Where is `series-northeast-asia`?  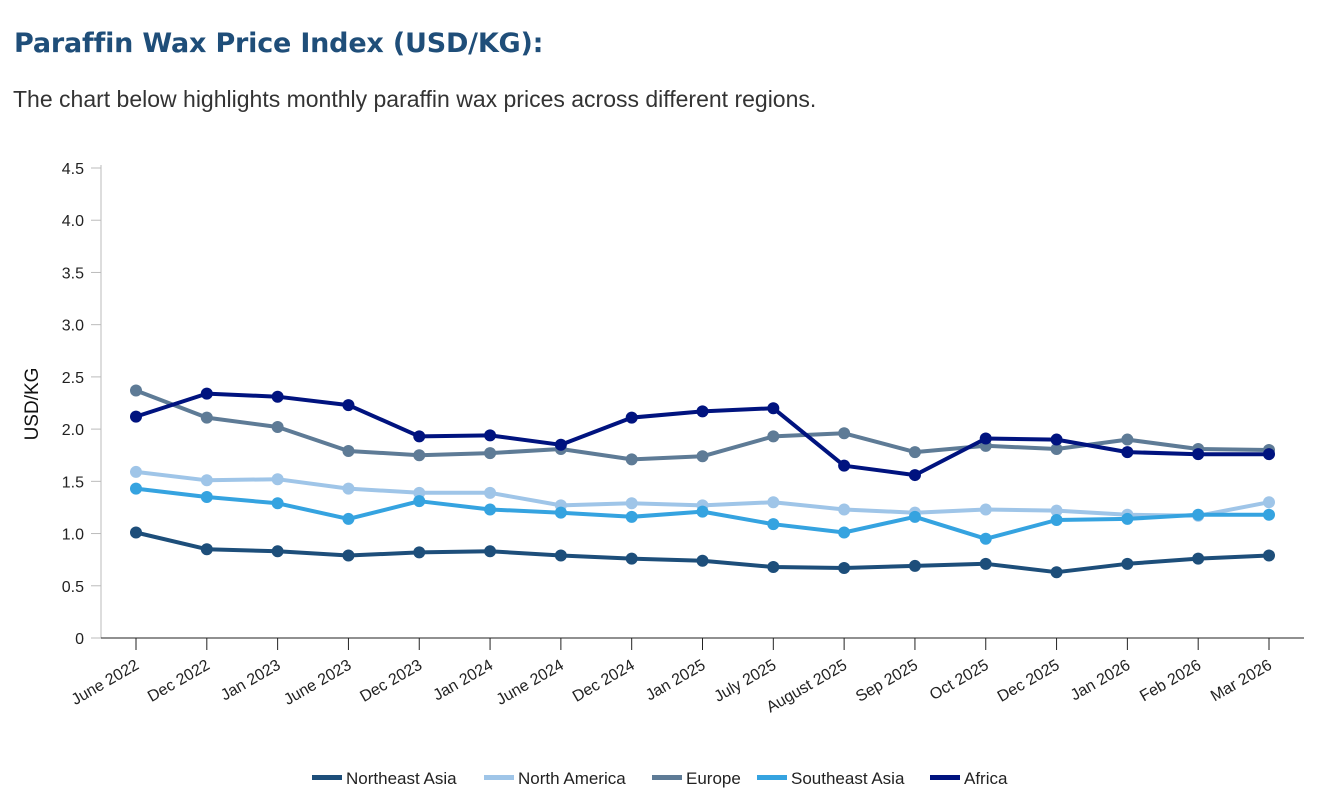
series-northeast-asia is located at coordinates (702, 552).